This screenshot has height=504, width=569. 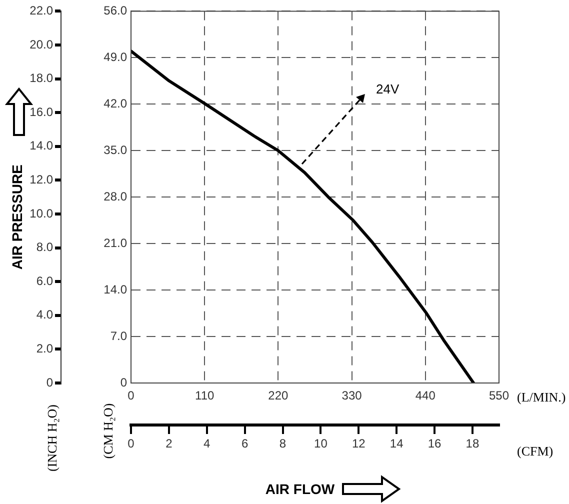 What do you see at coordinates (42, 213) in the screenshot?
I see `y2-tick-label: 10.0` at bounding box center [42, 213].